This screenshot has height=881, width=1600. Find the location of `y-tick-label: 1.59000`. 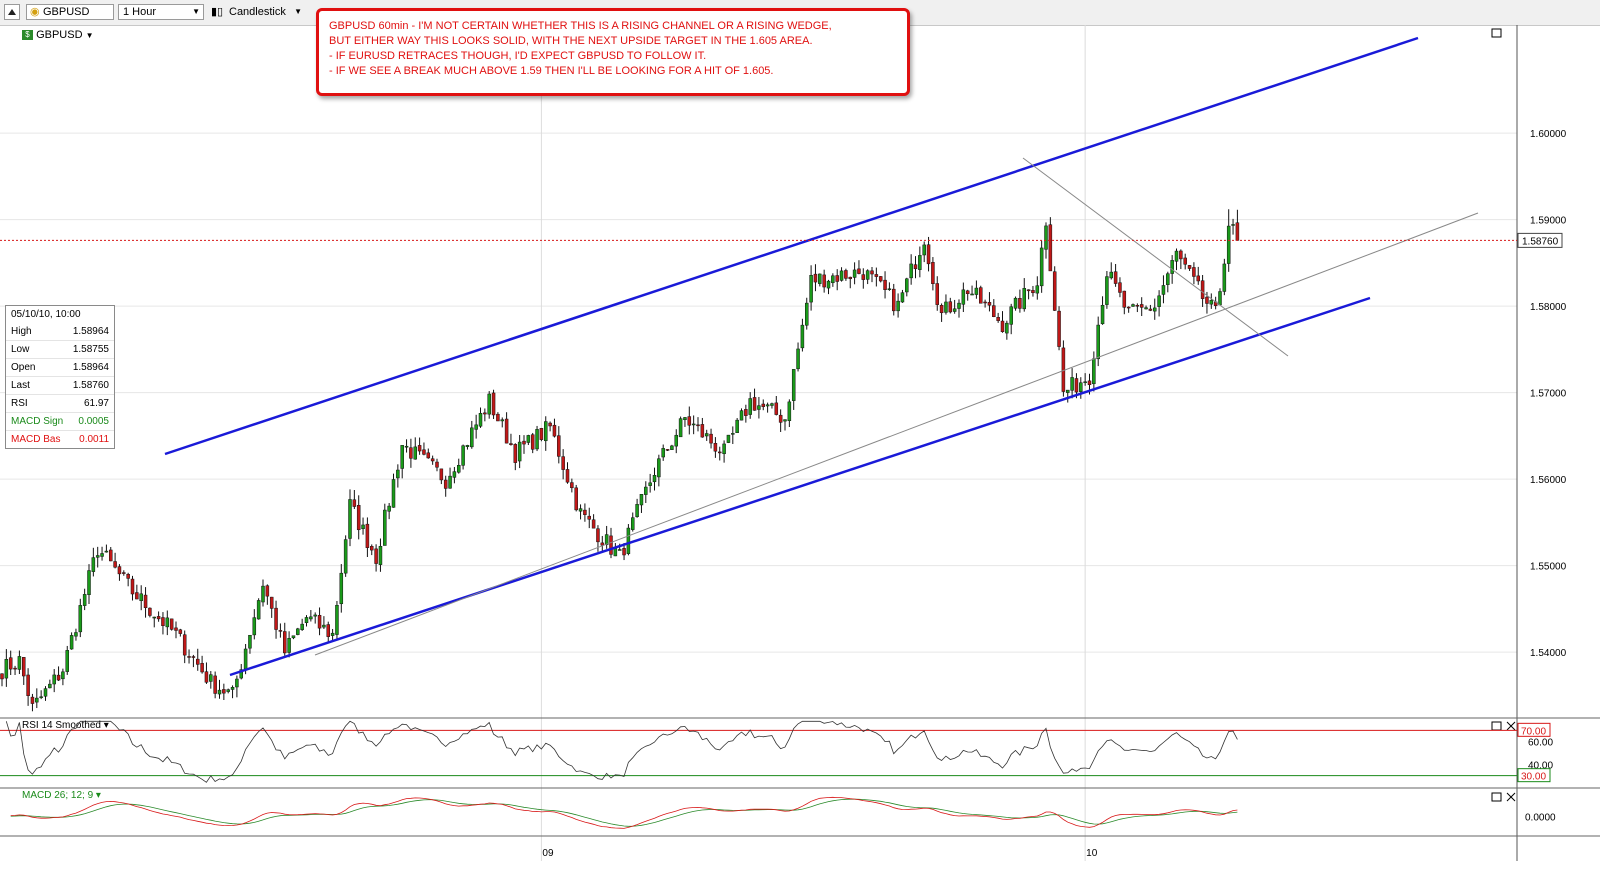

y-tick-label: 1.59000 is located at coordinates (1548, 221).